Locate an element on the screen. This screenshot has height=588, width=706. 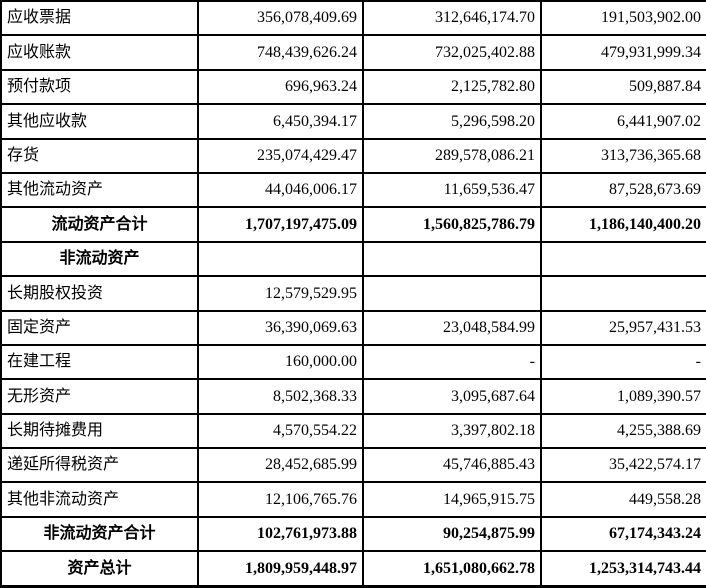
value-cell: 5,296,598.20 is located at coordinates (452, 121).